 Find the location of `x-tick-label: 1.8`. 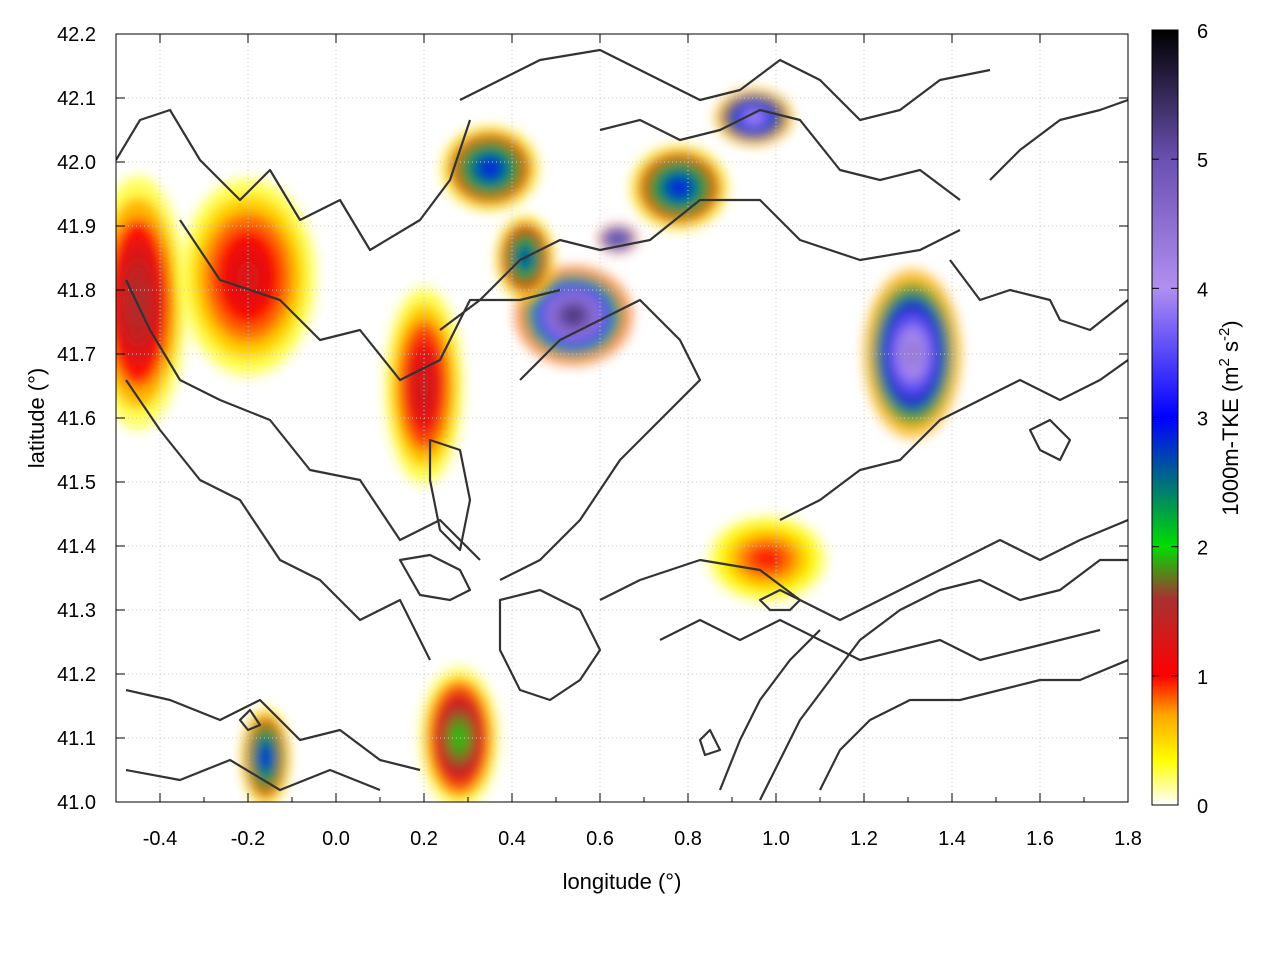

x-tick-label: 1.8 is located at coordinates (1128, 839).